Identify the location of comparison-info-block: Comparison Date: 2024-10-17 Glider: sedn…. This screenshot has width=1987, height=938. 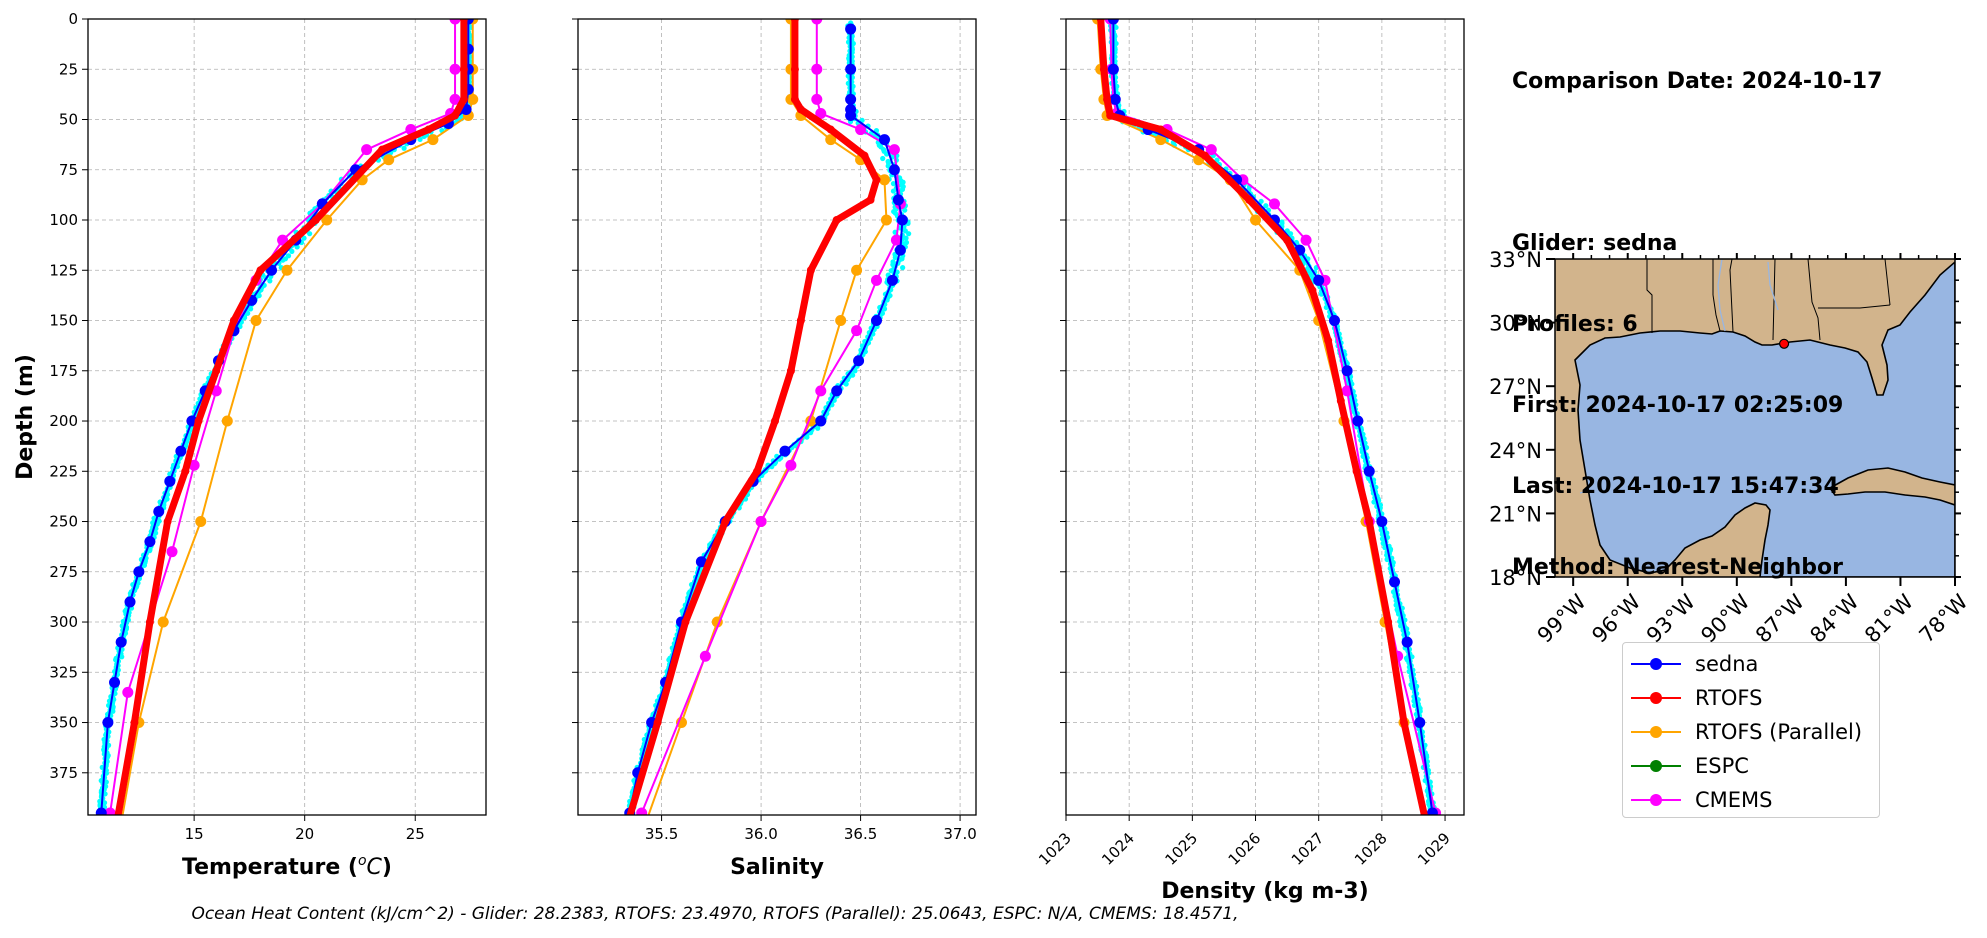
(1697, 324).